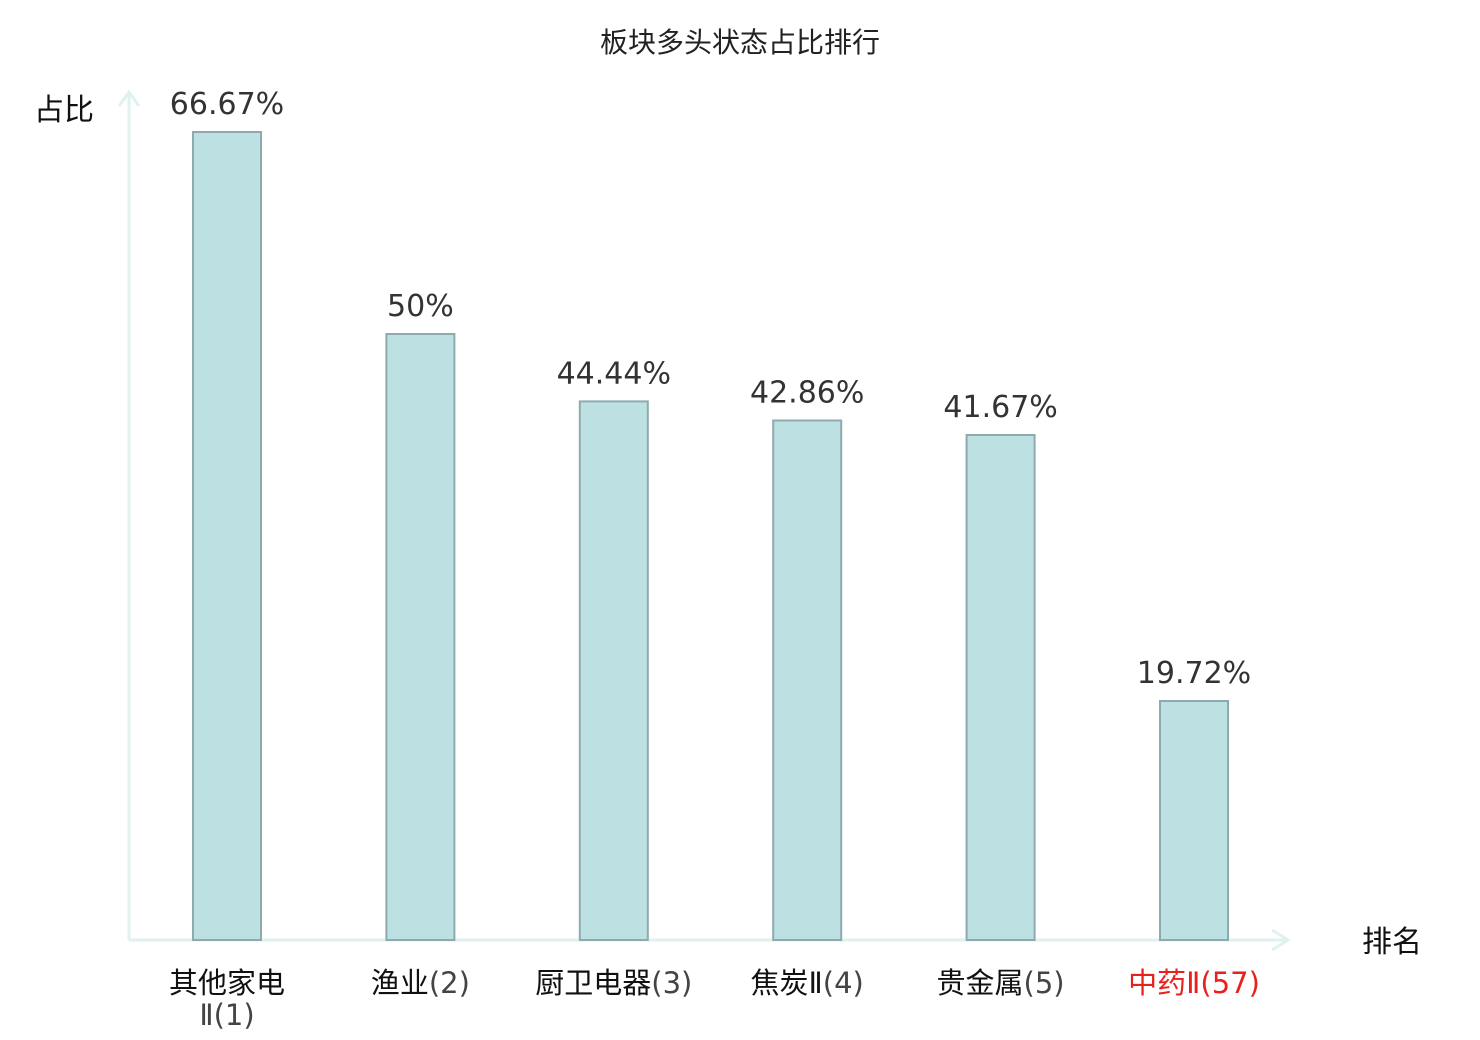  Describe the element at coordinates (1194, 673) in the screenshot. I see `value-label-6: 19.72%` at that location.